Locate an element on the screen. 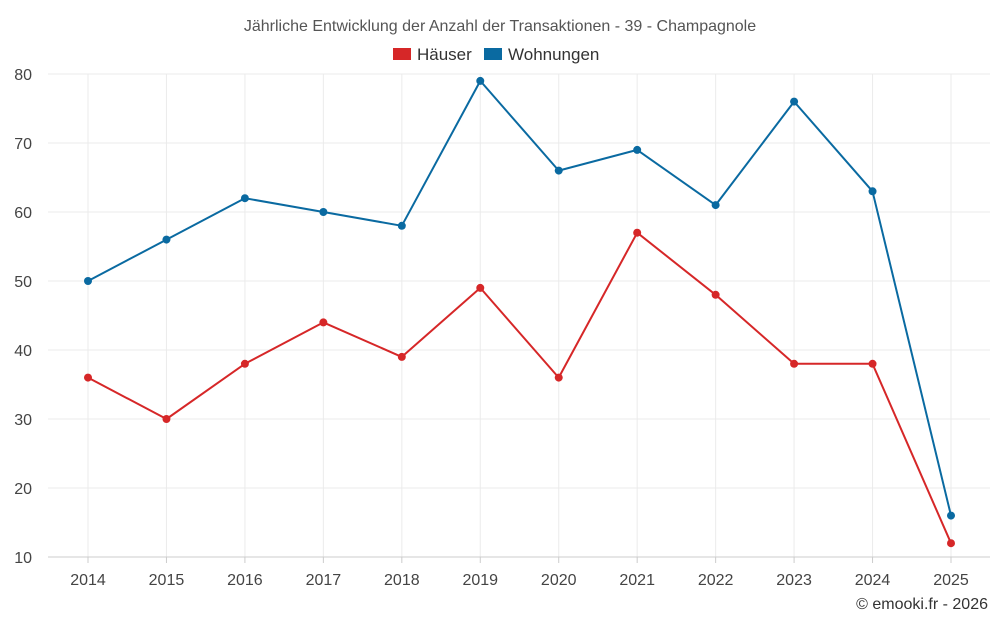 The width and height of the screenshot is (1000, 625). x-tick-label: 2021 is located at coordinates (637, 580).